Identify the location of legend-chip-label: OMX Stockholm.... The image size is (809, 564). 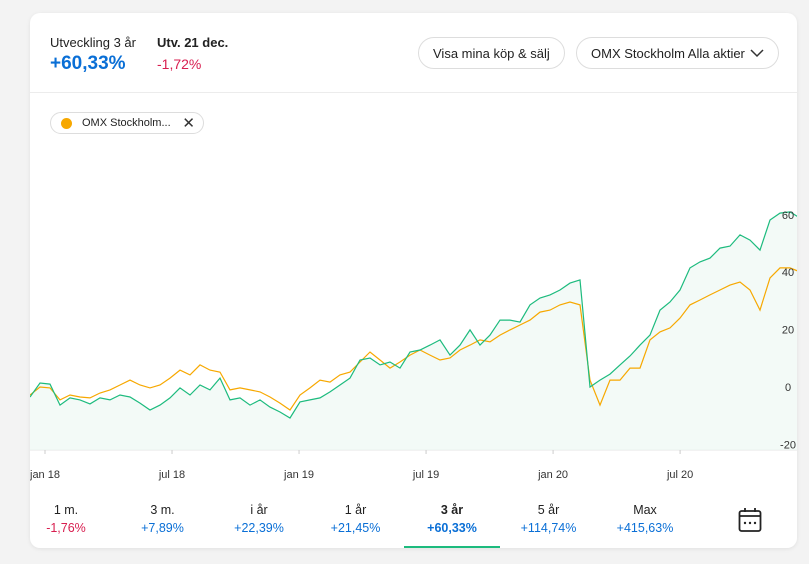
(126, 123).